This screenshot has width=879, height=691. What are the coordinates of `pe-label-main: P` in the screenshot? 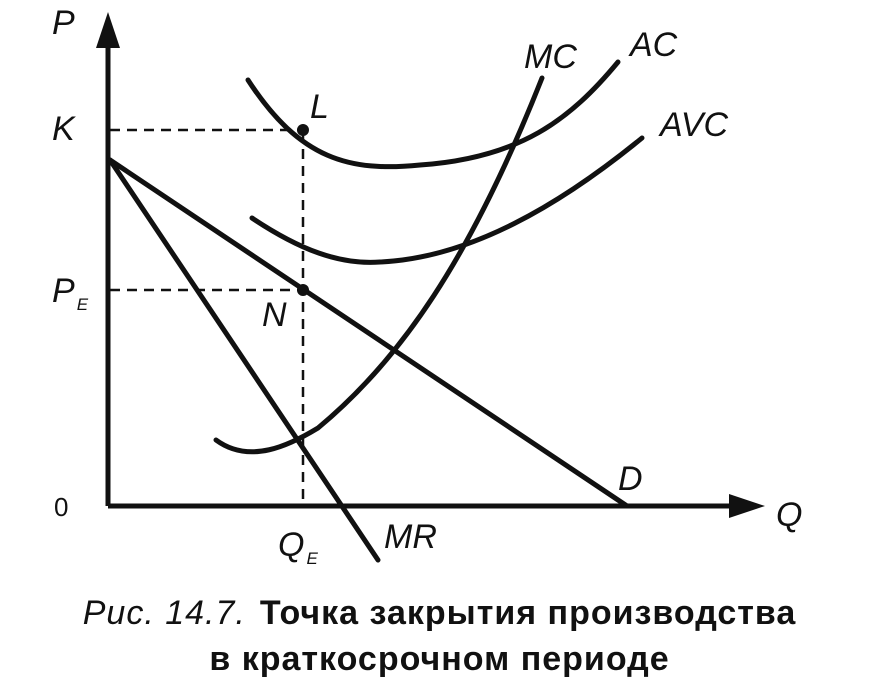 It's located at (63, 291).